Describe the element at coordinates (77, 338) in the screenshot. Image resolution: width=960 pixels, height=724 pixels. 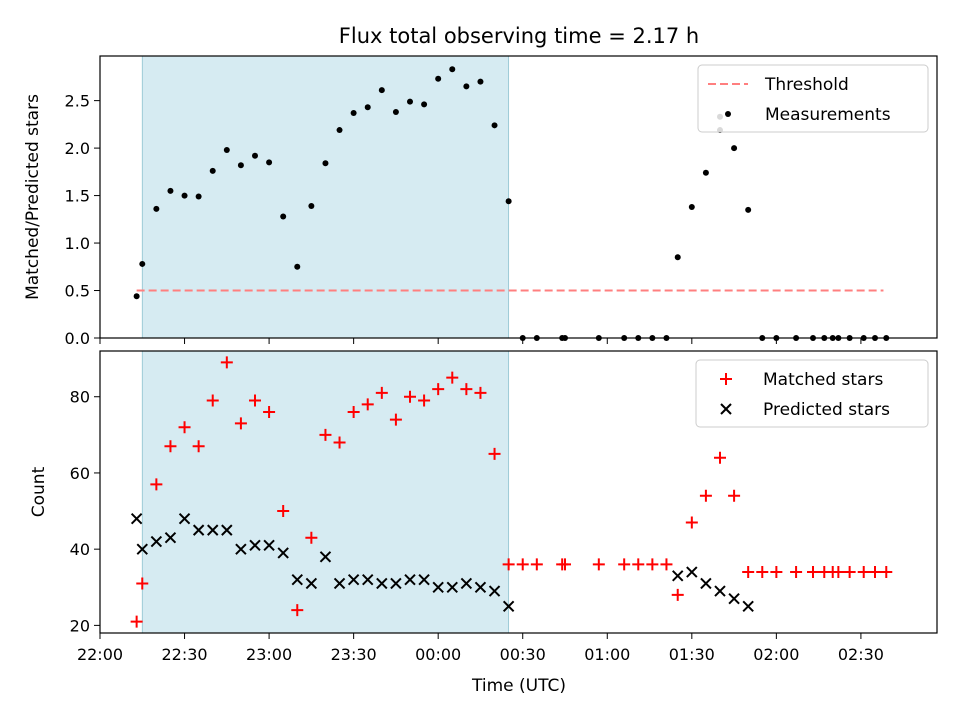
I see `y-tick-label: 0.0` at that location.